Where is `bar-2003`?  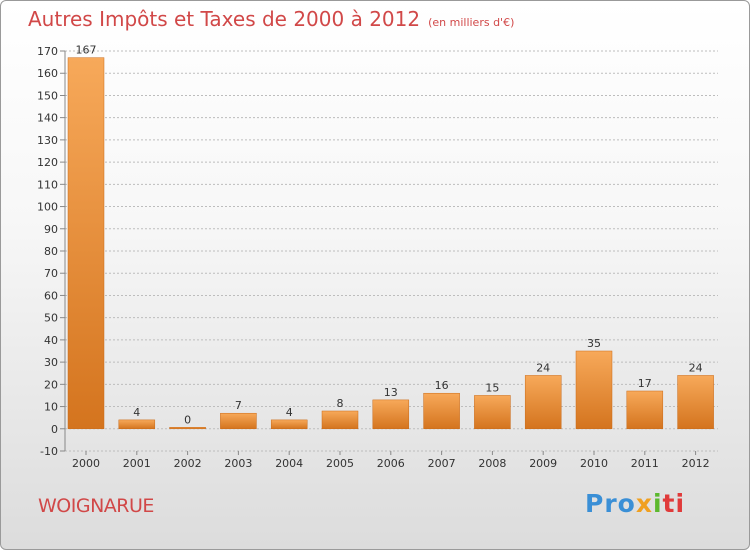 bar-2003 is located at coordinates (238, 421).